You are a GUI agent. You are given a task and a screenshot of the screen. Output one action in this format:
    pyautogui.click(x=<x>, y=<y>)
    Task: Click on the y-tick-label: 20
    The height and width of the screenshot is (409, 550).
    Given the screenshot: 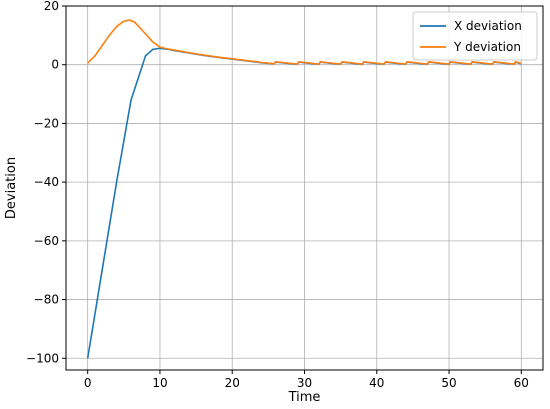 What is the action you would take?
    pyautogui.click(x=51, y=6)
    